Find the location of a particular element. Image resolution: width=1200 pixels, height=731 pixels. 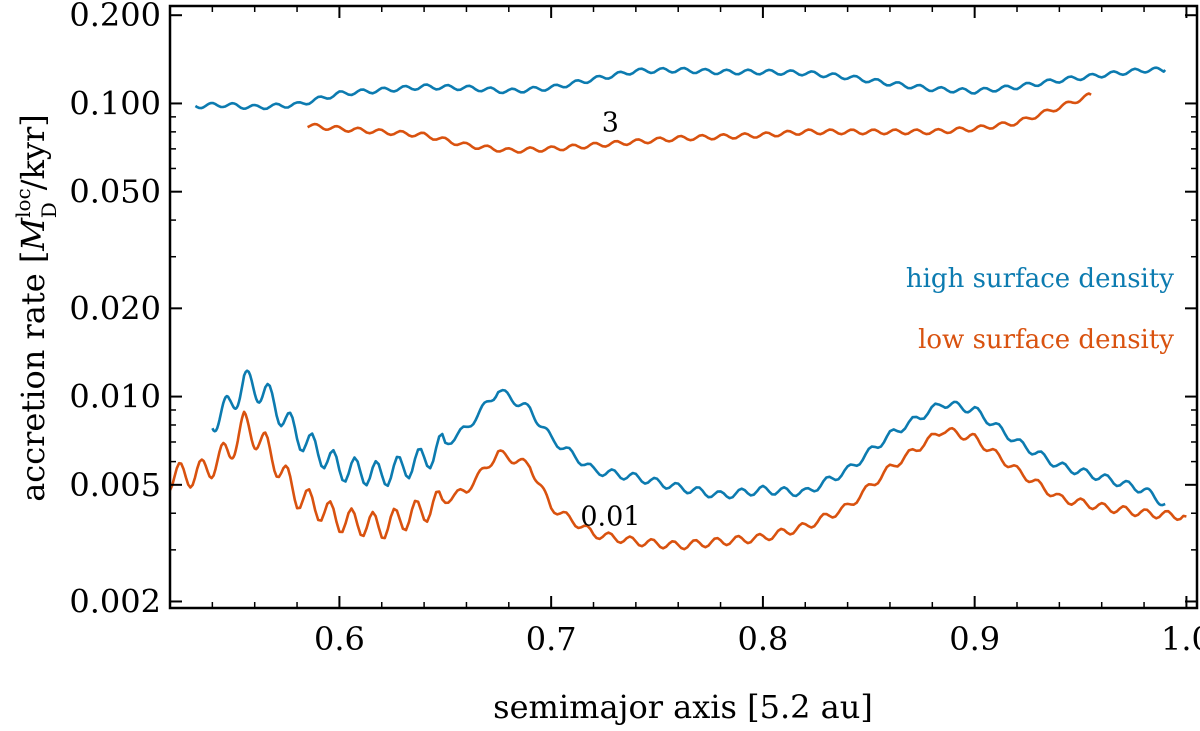

legend-entry-high: high surface density is located at coordinates (1040, 279).